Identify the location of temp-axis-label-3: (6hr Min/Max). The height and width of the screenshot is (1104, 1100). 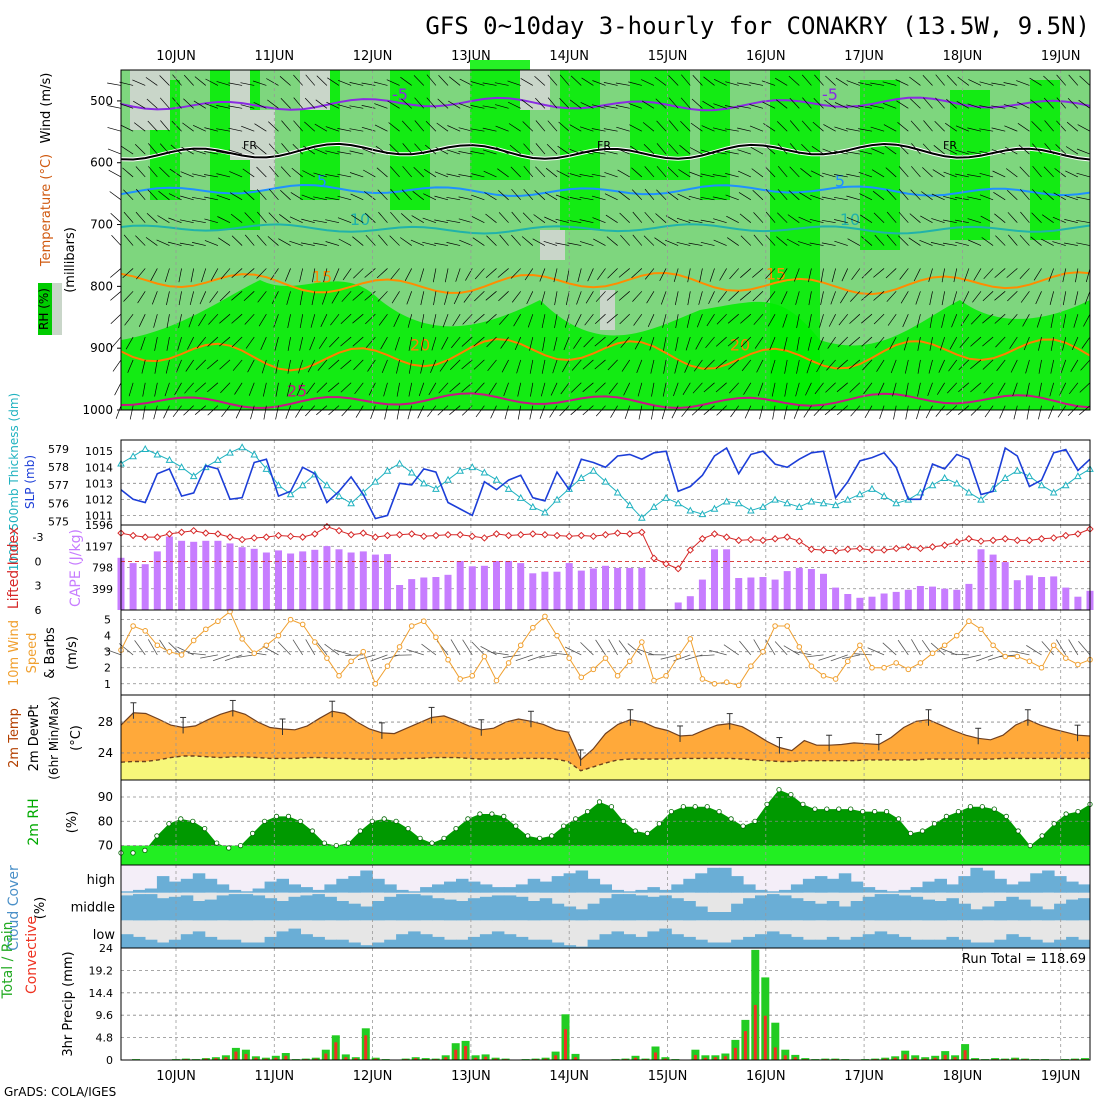
(54, 738).